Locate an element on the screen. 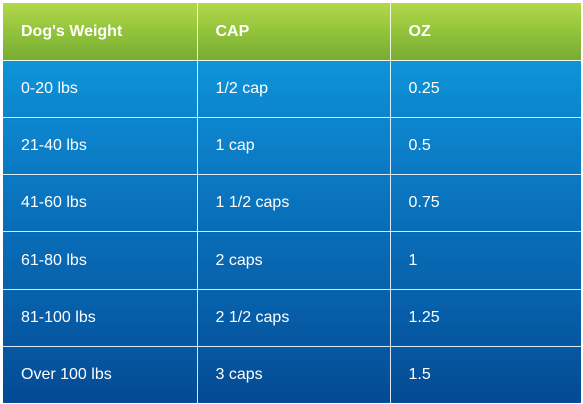  weight-cell: 81-100 lbs is located at coordinates (100, 318).